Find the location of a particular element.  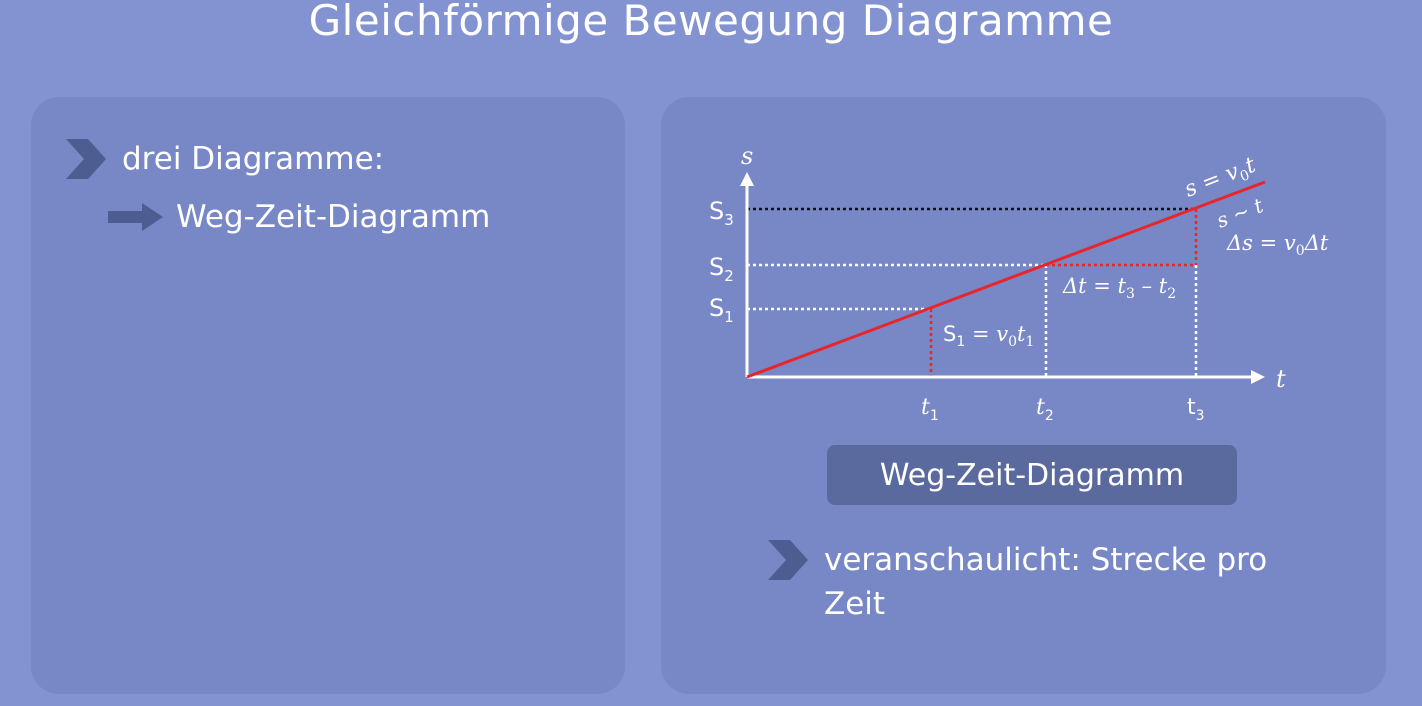

formula-delta-t: Δt = t3 – t2 is located at coordinates (1119, 288).